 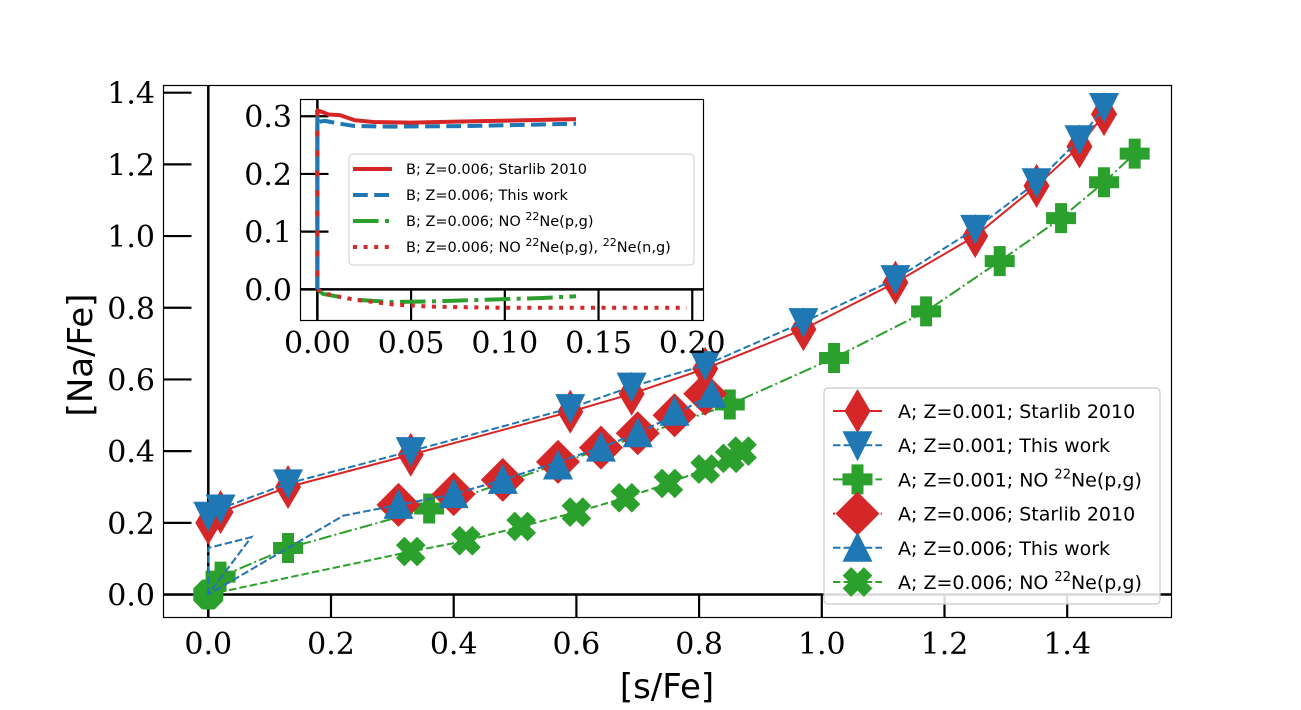 I want to click on inset-ticks: 0.00 0.05 0.10 0.15 0.20 0.0 0.1 0.2 0.3, so click(x=484, y=230).